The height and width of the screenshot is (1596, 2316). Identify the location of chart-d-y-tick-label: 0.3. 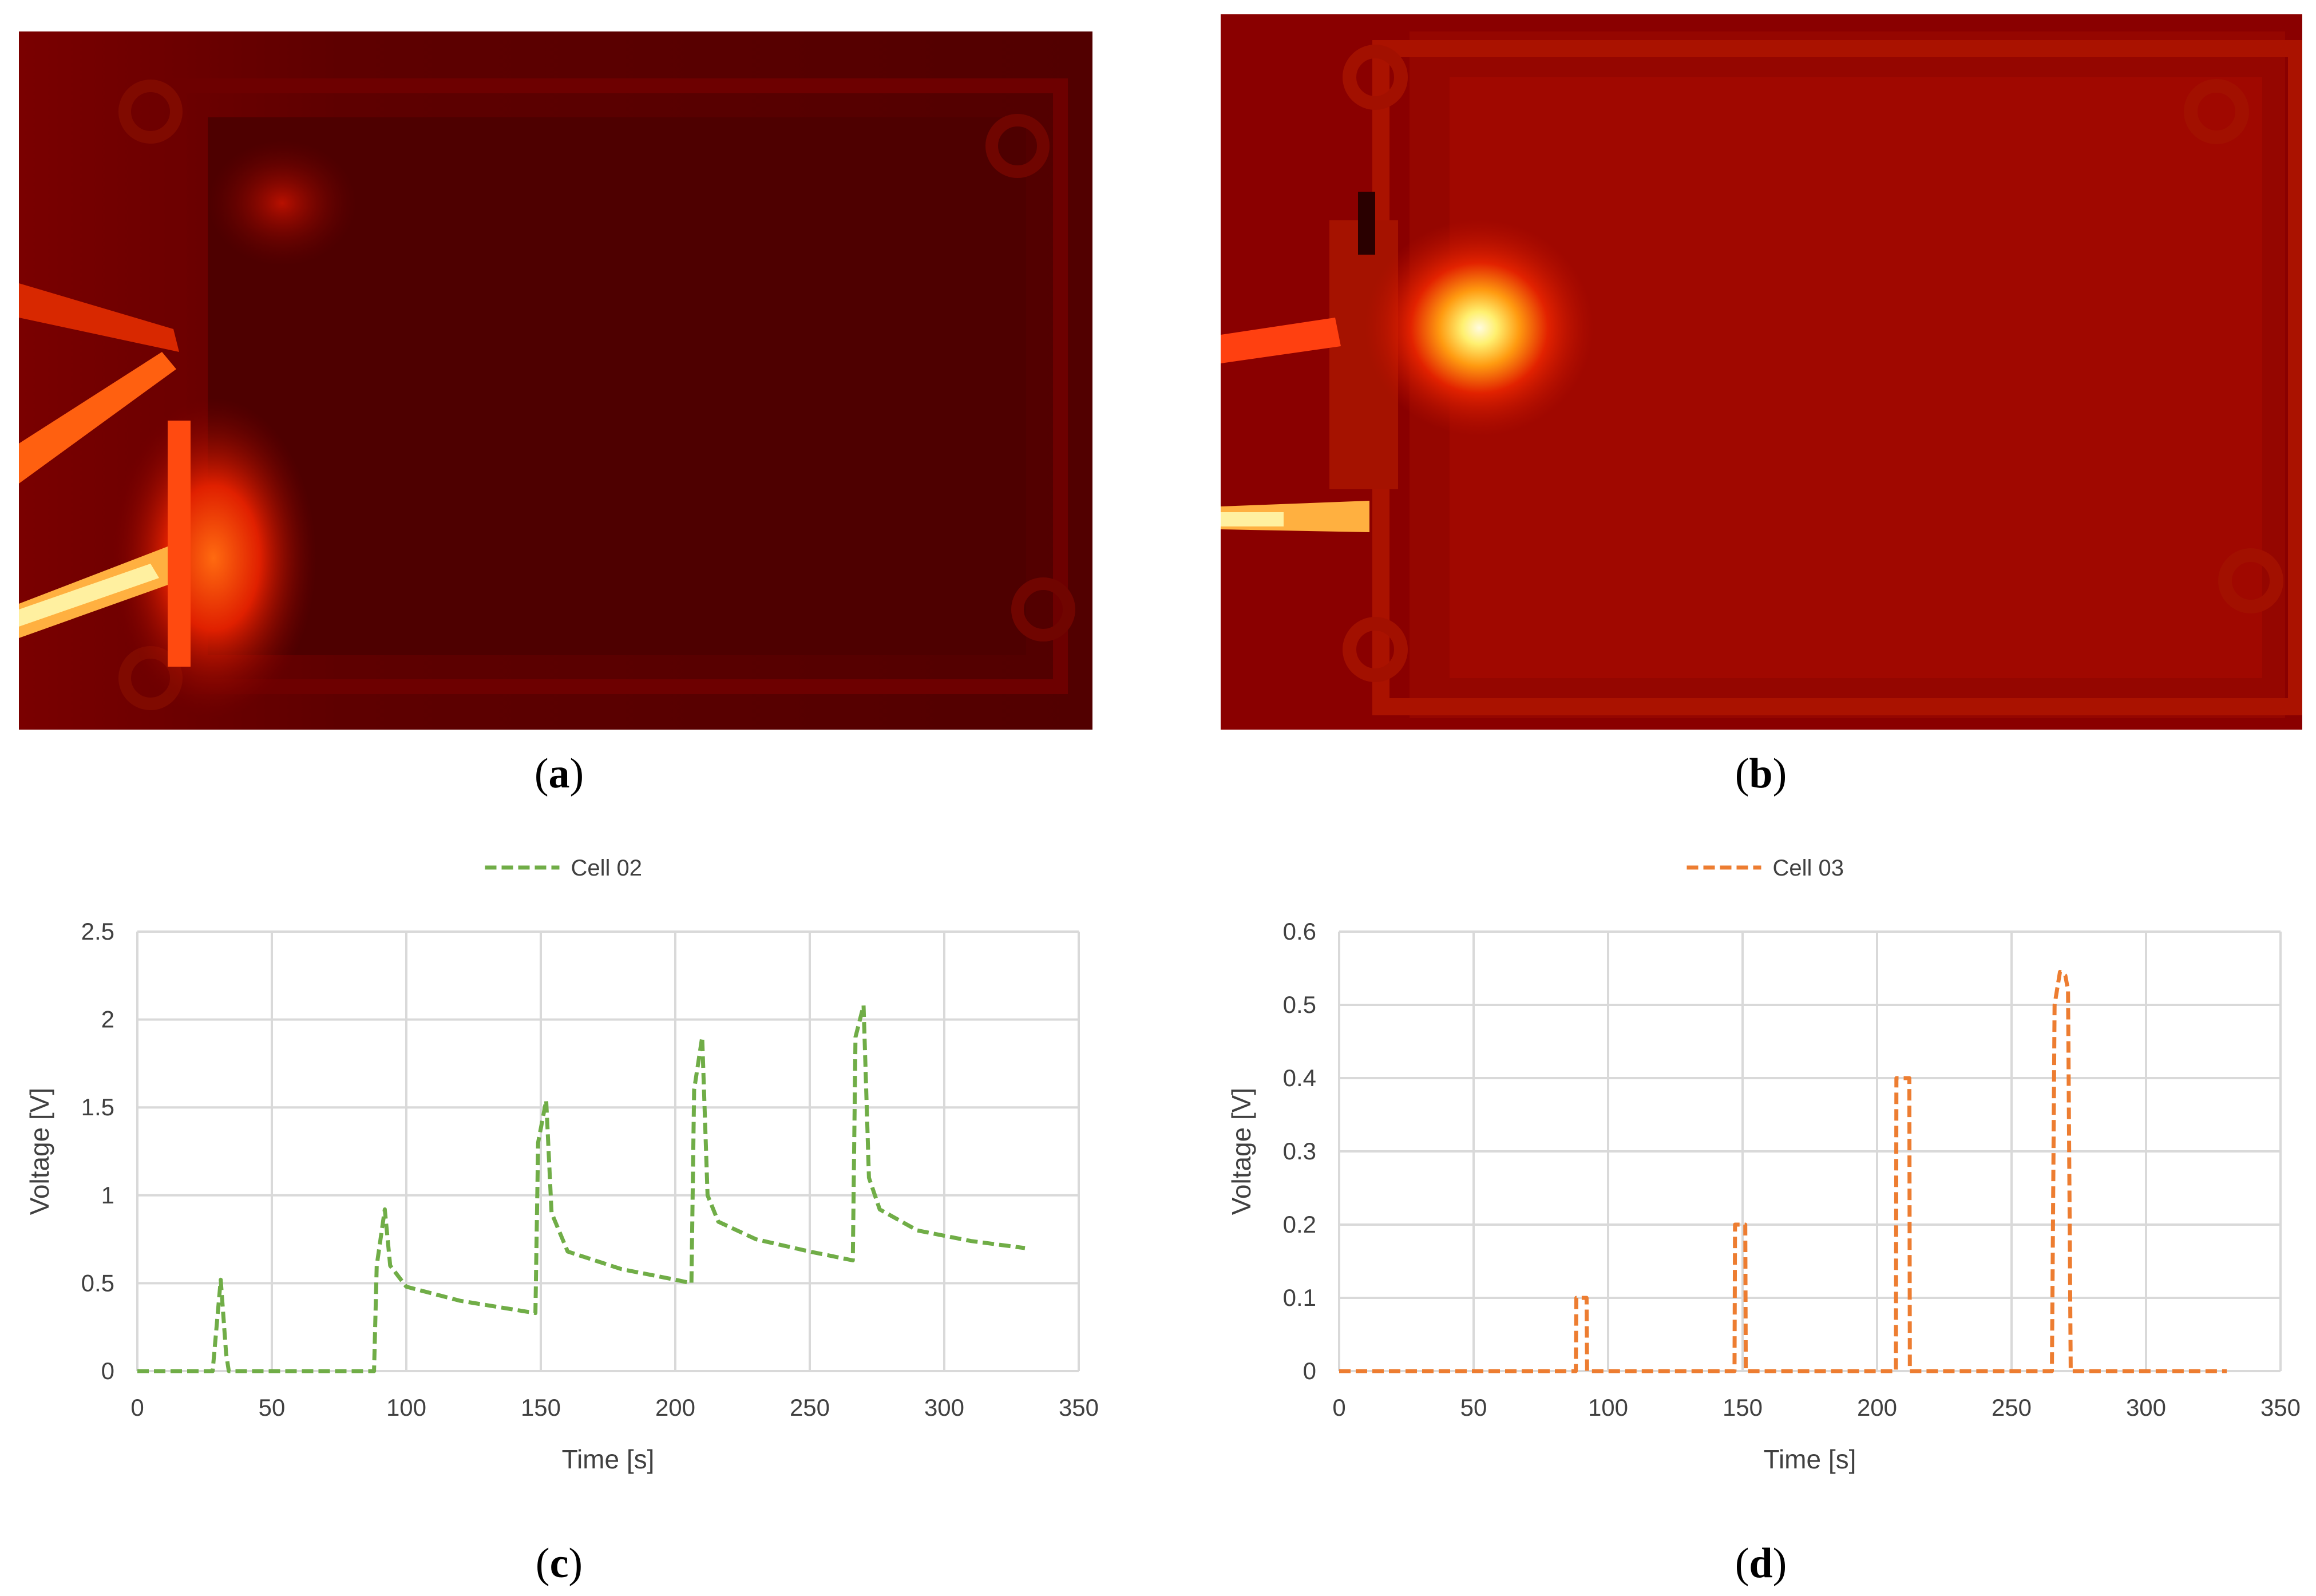
(1300, 1151).